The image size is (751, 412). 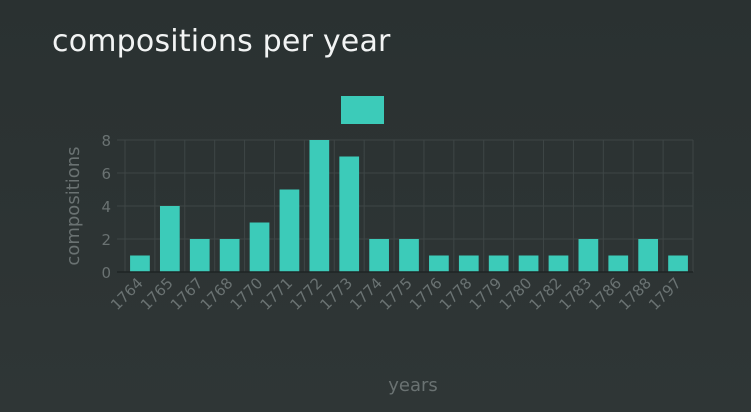 I want to click on y-tick-label: 6, so click(x=106, y=174).